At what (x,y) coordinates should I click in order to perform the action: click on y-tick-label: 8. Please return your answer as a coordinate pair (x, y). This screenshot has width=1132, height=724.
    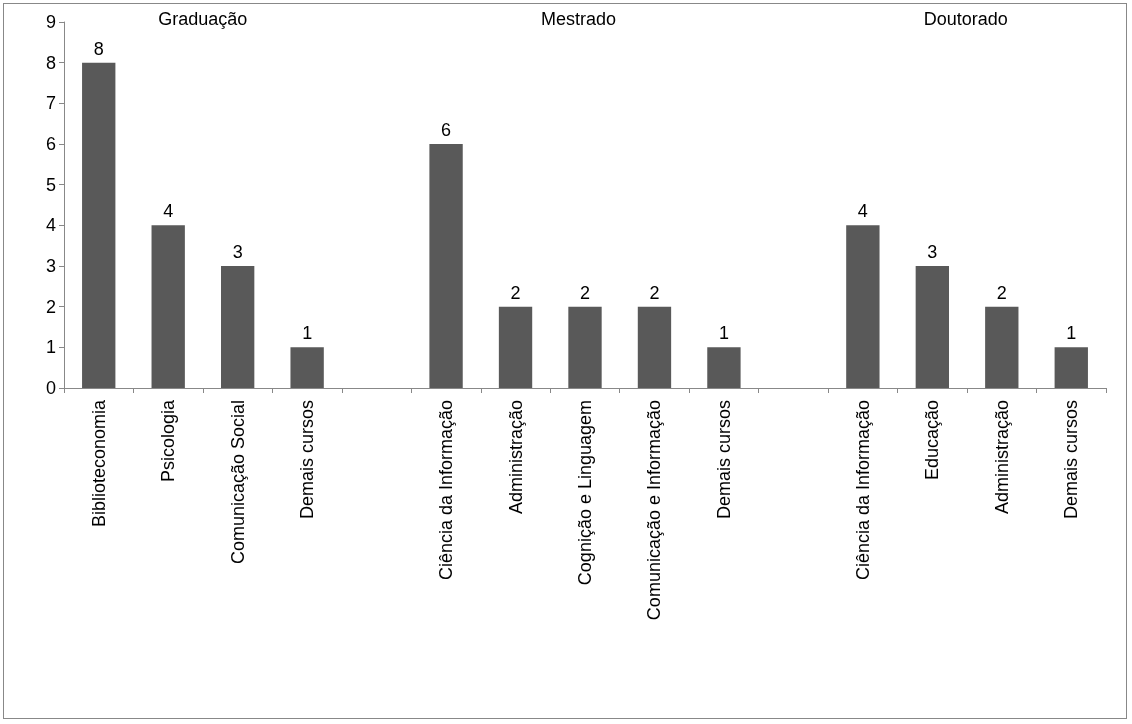
    Looking at the image, I should click on (50, 62).